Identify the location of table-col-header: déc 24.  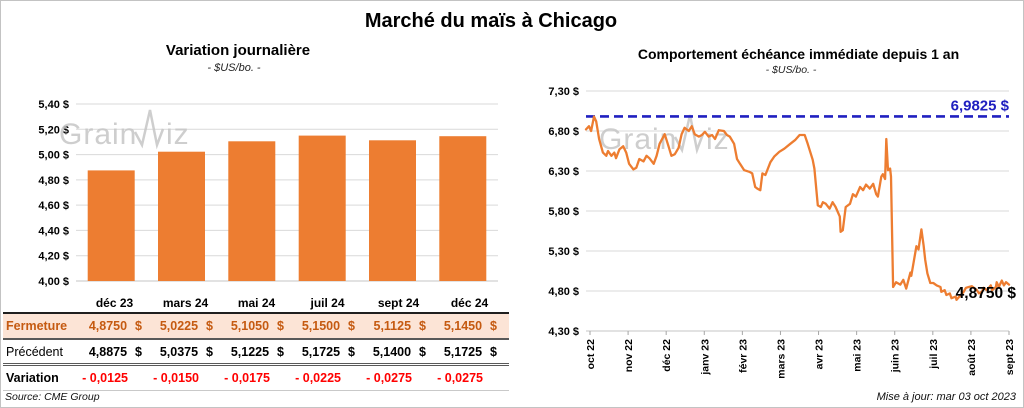
(469, 302).